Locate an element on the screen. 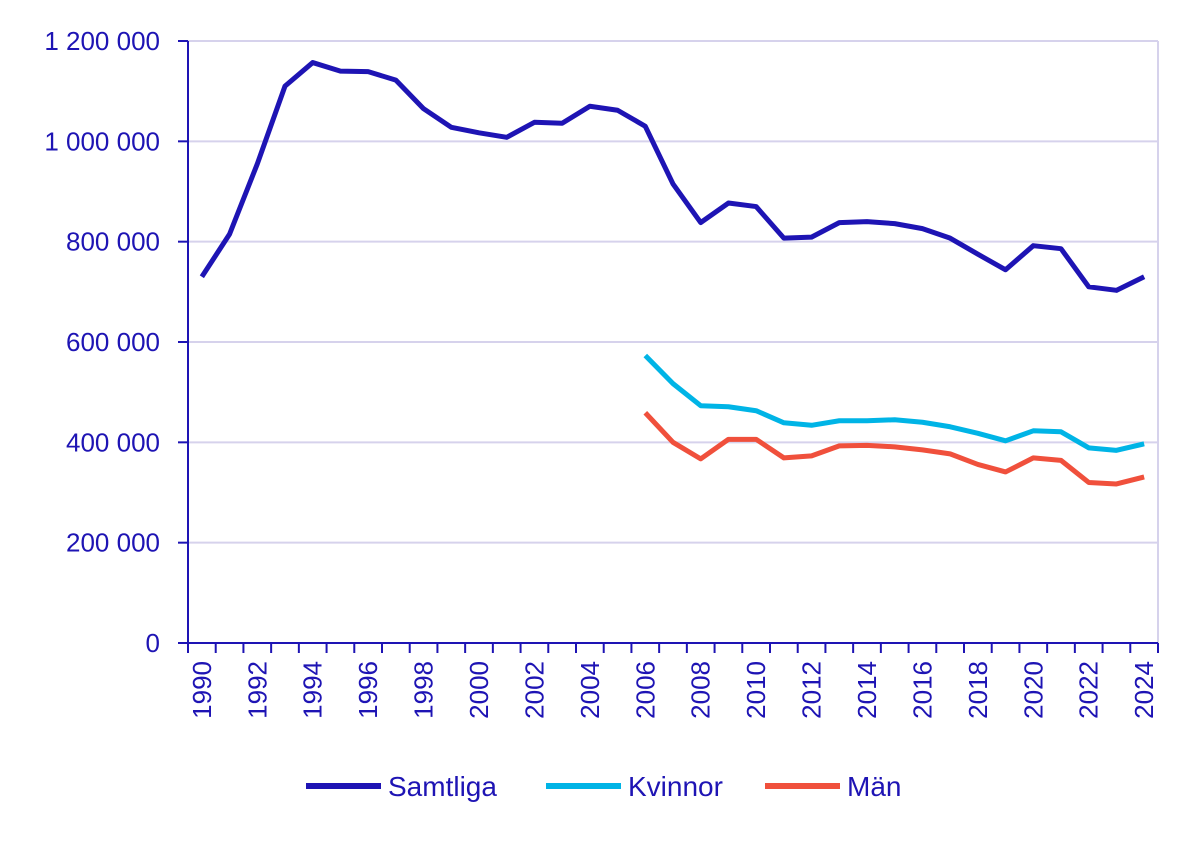 The height and width of the screenshot is (841, 1200). x-tick-label: 2014 is located at coordinates (867, 690).